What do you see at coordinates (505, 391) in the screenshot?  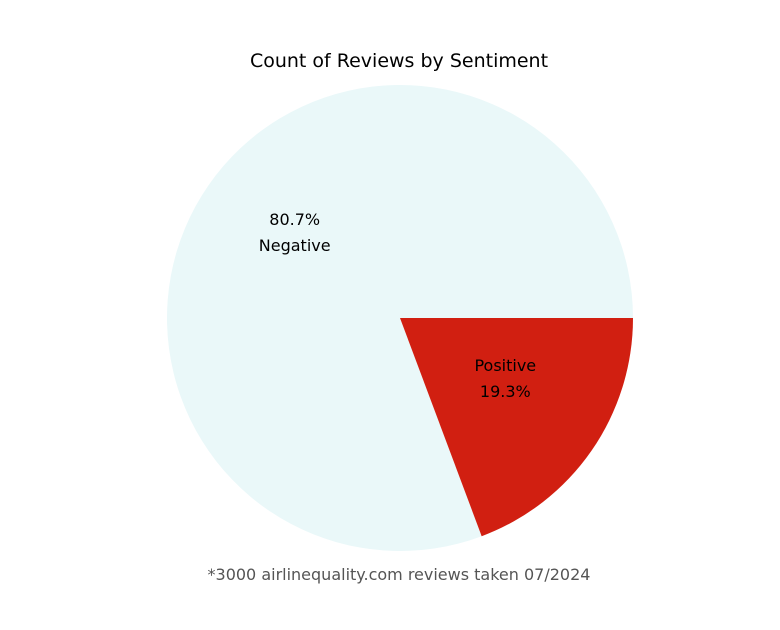 I see `pie-value-label-positive: 19.3%` at bounding box center [505, 391].